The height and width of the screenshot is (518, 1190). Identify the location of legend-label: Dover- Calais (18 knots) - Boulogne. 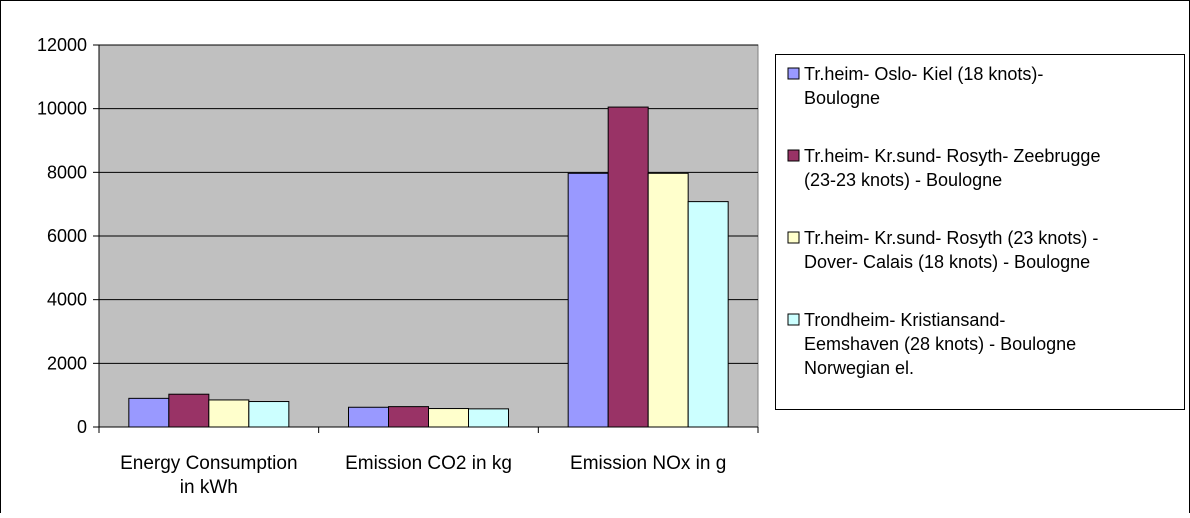
(947, 262).